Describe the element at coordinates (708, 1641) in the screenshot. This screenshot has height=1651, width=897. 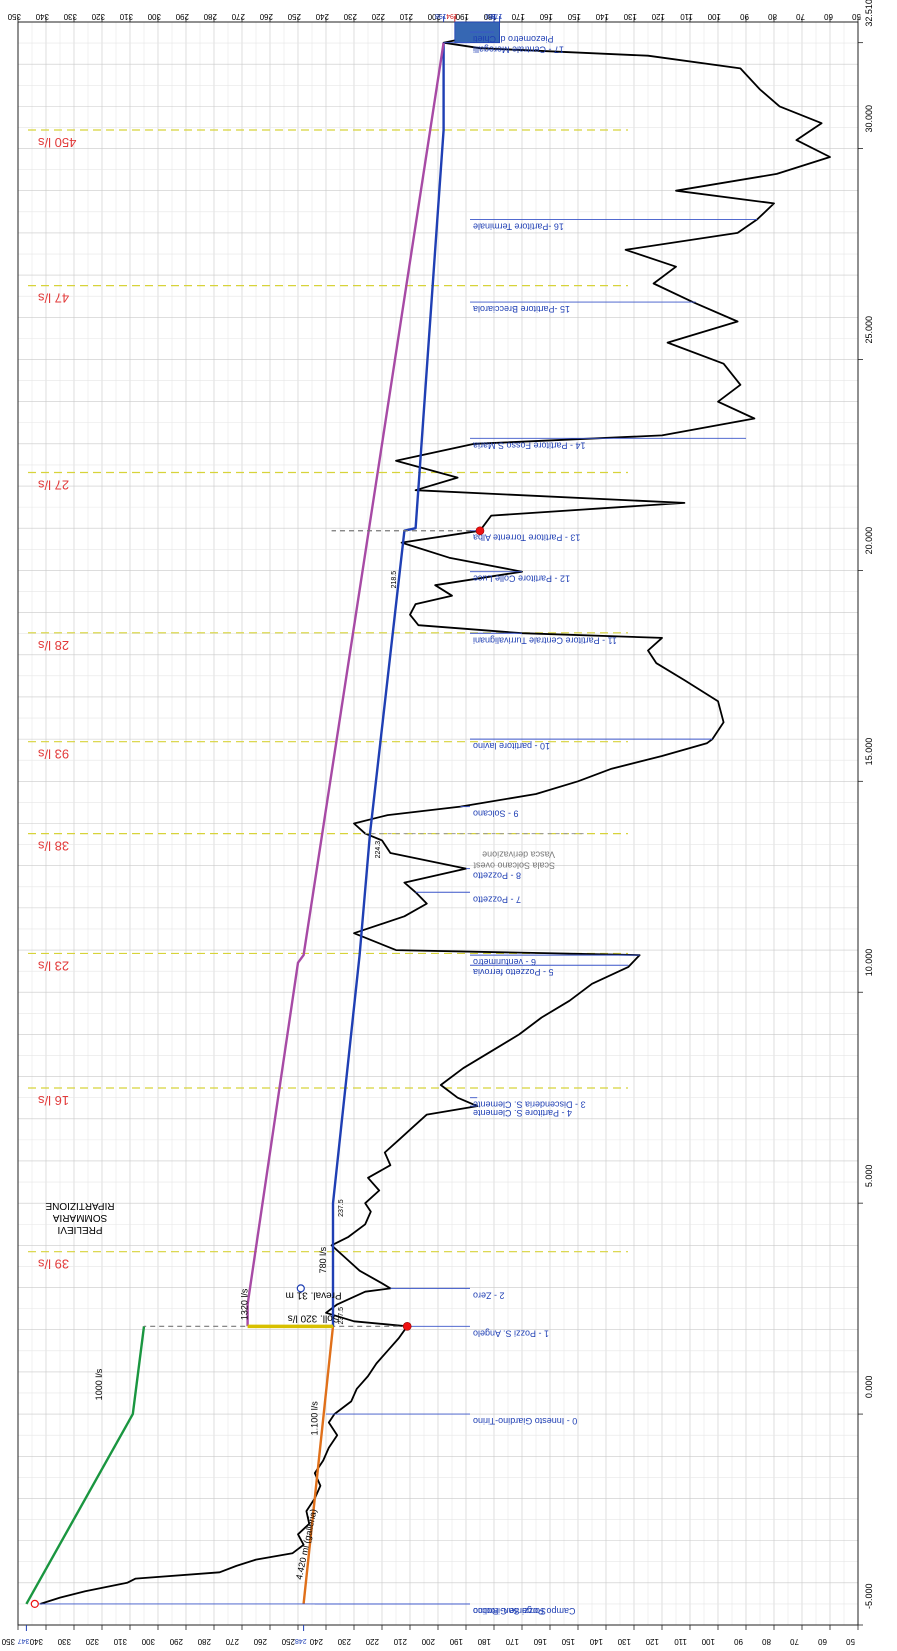
I see `elevation-tick-label-bottom: 100` at that location.